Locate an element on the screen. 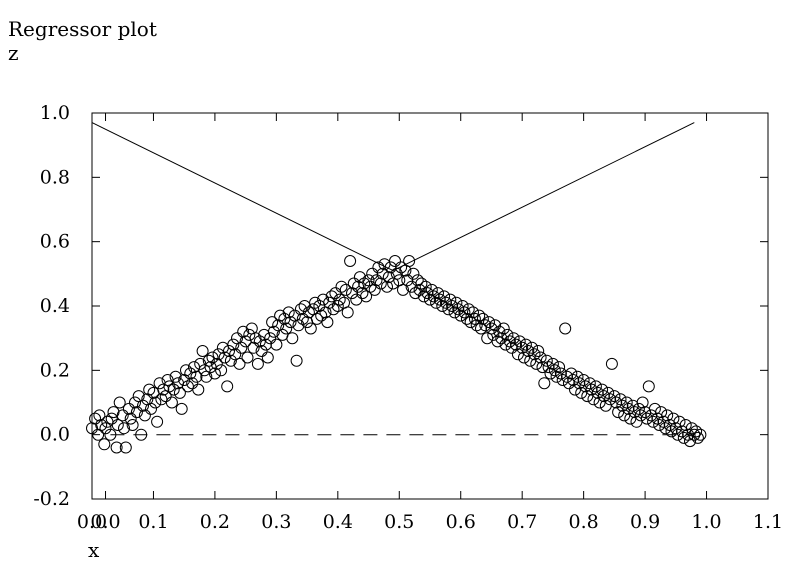  y-tick-labels: 1.0 0.8 0.6 0.4 0.2 0.0 -0.2 is located at coordinates (51, 306).